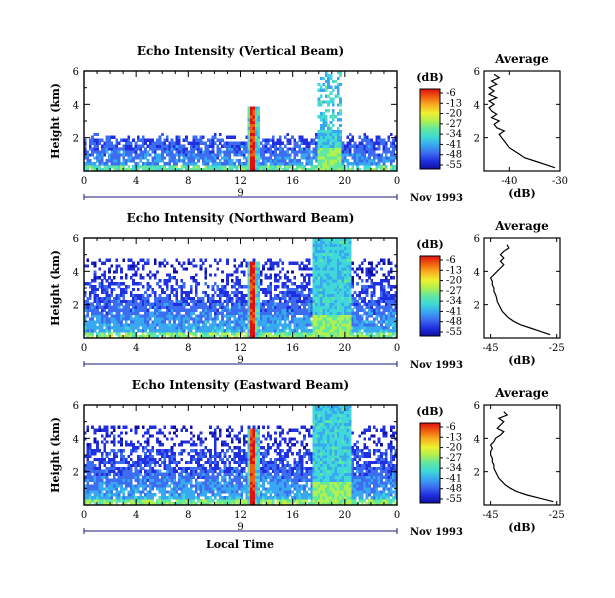 This screenshot has height=598, width=615. Describe the element at coordinates (241, 218) in the screenshot. I see `panel-title: Echo Intensity (Northward Beam)` at that location.